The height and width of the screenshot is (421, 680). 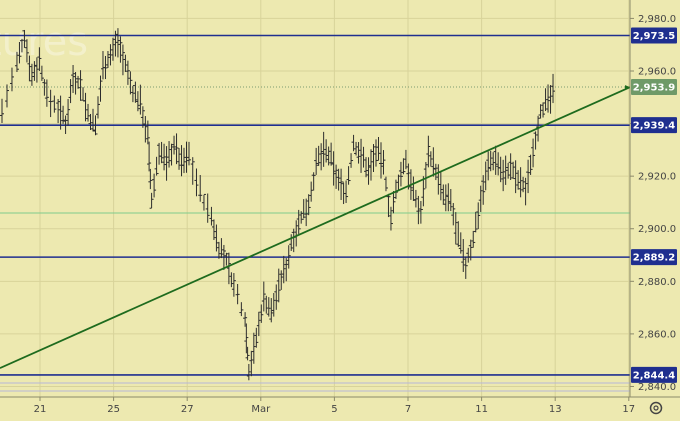 I want to click on price-tick-label: 2,840.0, so click(x=657, y=387).